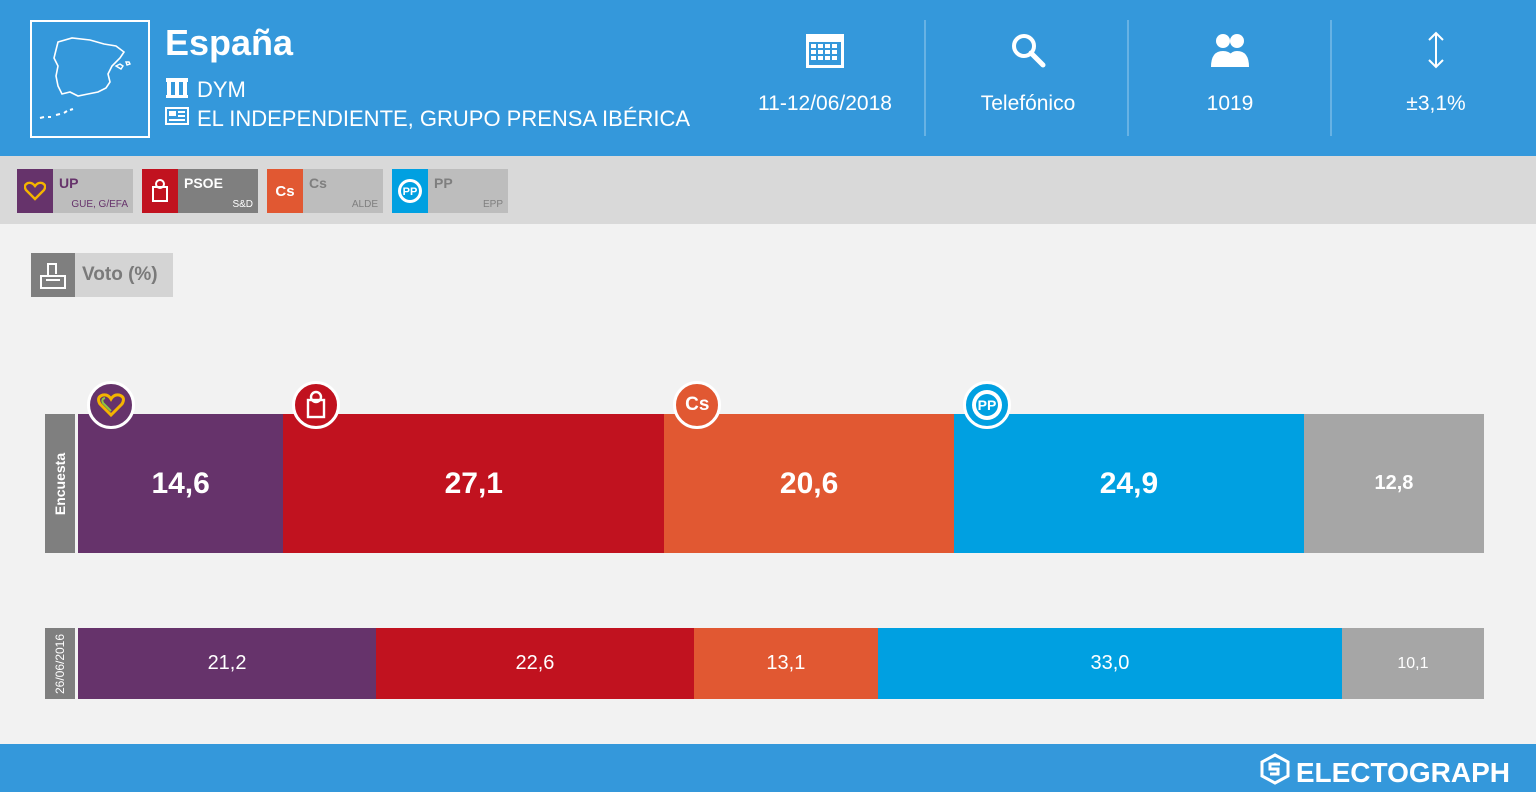 This screenshot has height=792, width=1536. What do you see at coordinates (53, 275) in the screenshot?
I see `ballot-box-icon` at bounding box center [53, 275].